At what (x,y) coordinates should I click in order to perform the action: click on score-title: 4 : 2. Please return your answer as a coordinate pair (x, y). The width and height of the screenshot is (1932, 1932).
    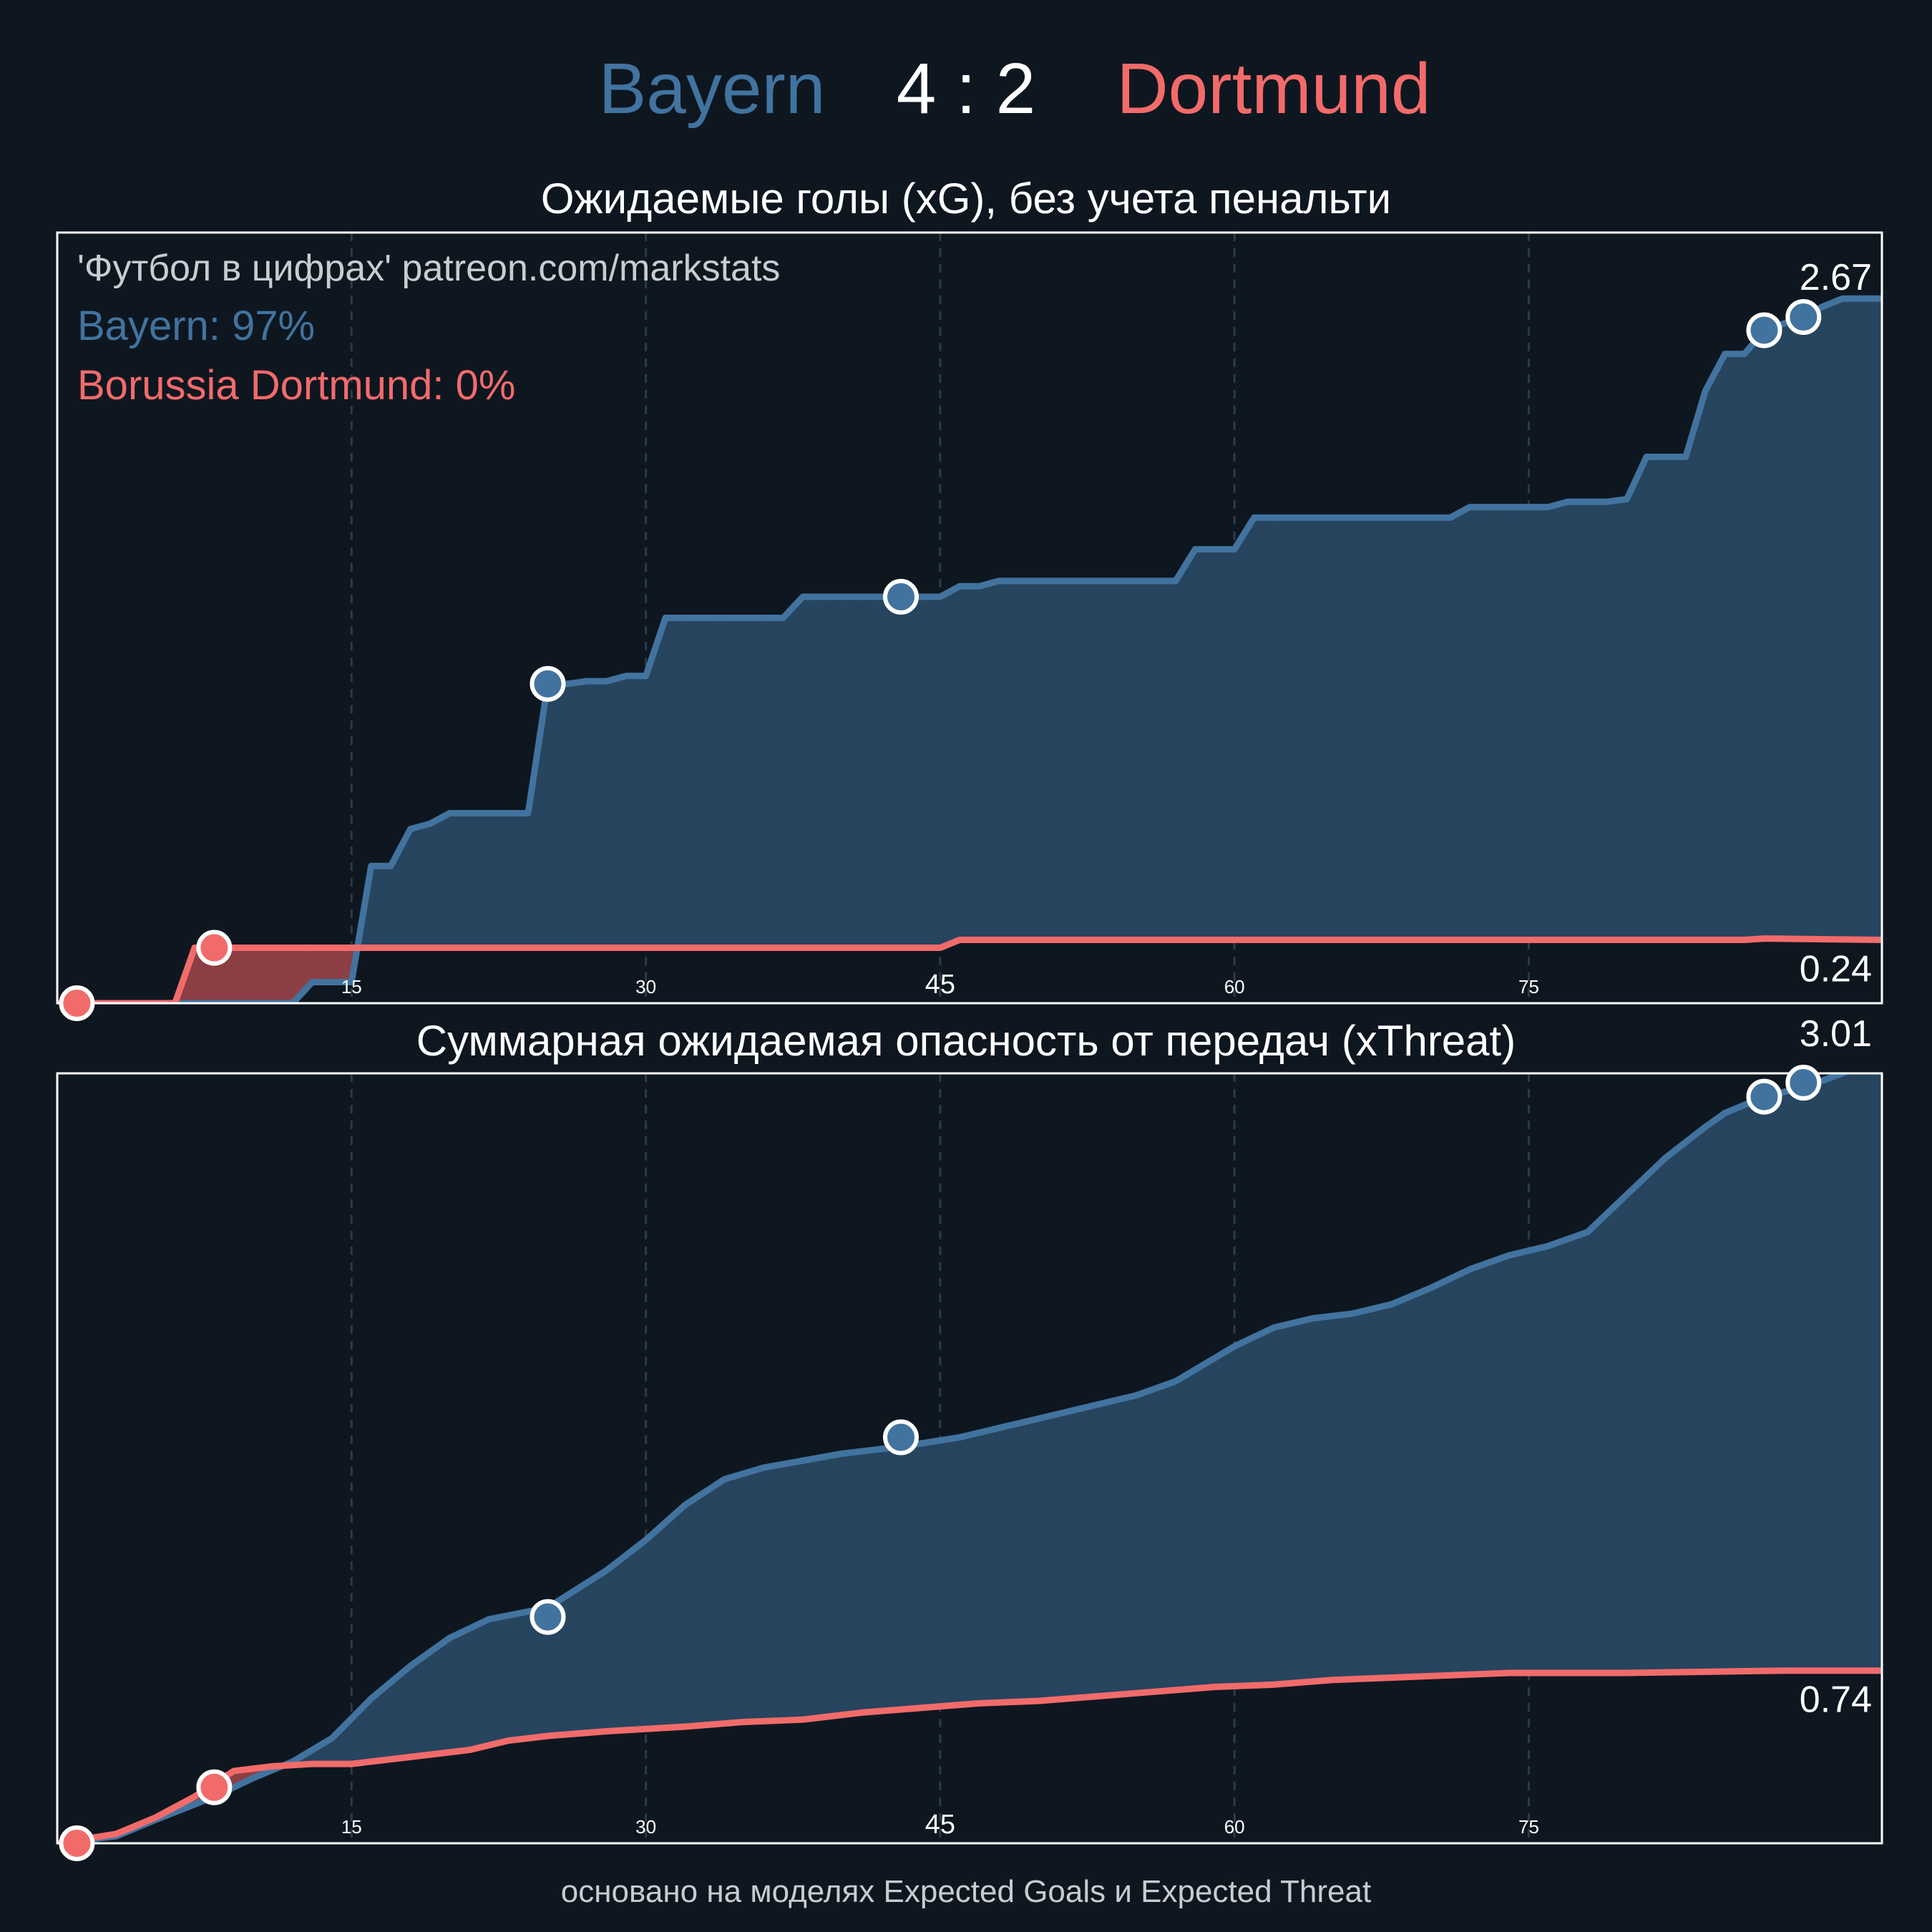
    Looking at the image, I should click on (966, 89).